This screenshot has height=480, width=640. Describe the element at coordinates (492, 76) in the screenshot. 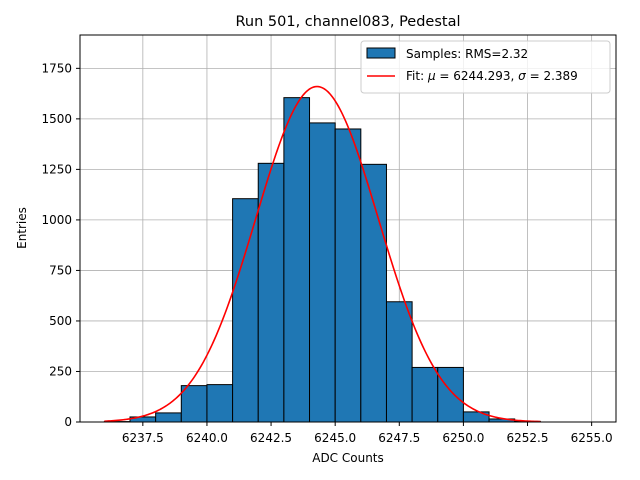

I see `legend-label-fit: Fit: μ = 6244.293, σ = 2.389` at that location.